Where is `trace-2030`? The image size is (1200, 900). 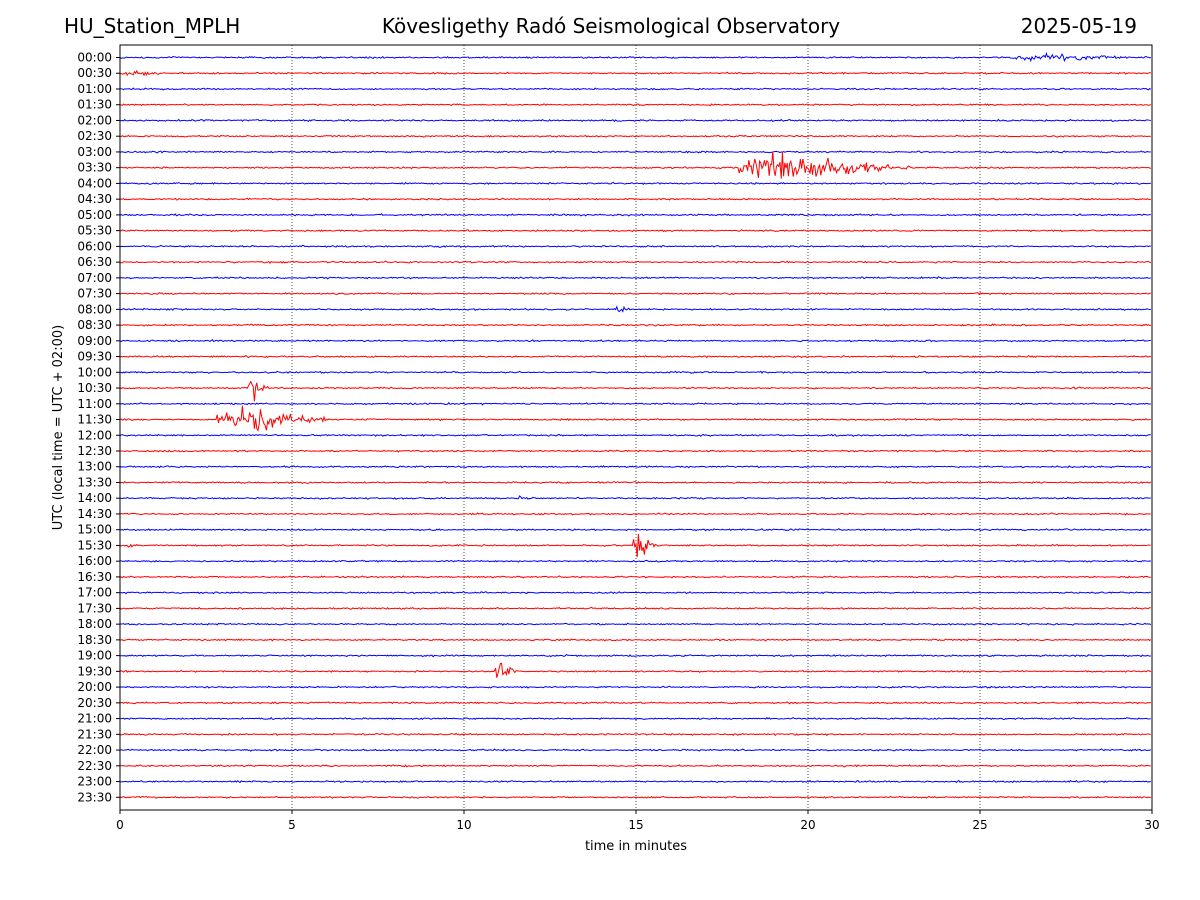 trace-2030 is located at coordinates (635, 703).